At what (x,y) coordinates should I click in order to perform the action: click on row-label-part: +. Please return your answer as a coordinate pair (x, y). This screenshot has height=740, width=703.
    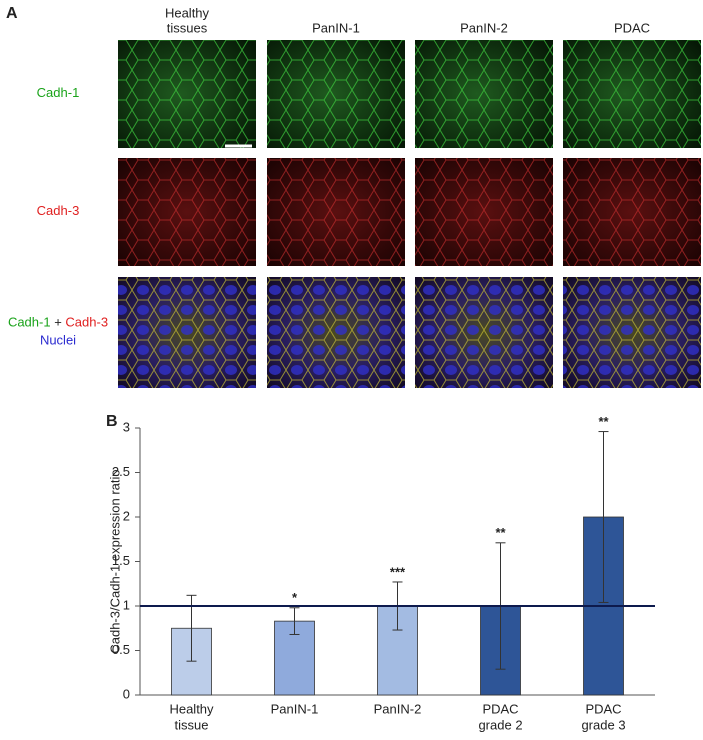
    Looking at the image, I should click on (59, 322).